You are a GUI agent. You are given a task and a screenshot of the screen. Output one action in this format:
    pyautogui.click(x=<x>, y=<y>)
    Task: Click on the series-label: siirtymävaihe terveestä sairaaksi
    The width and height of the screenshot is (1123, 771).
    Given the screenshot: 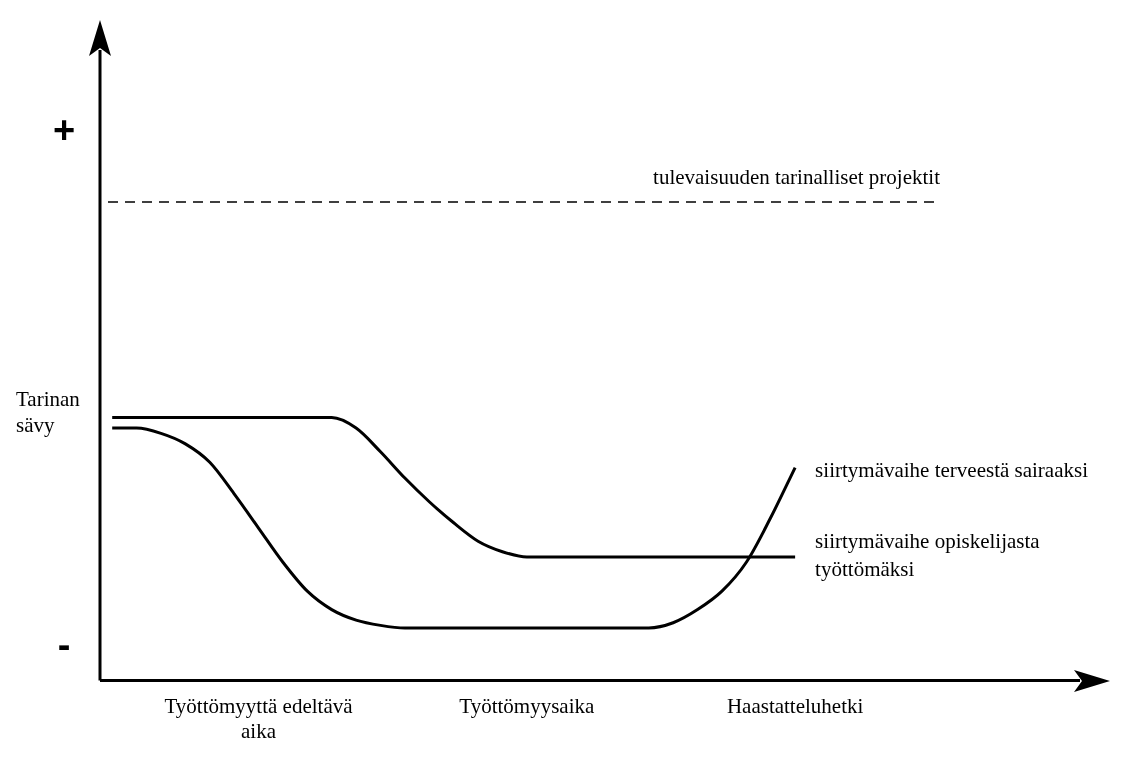 What is the action you would take?
    pyautogui.click(x=952, y=470)
    